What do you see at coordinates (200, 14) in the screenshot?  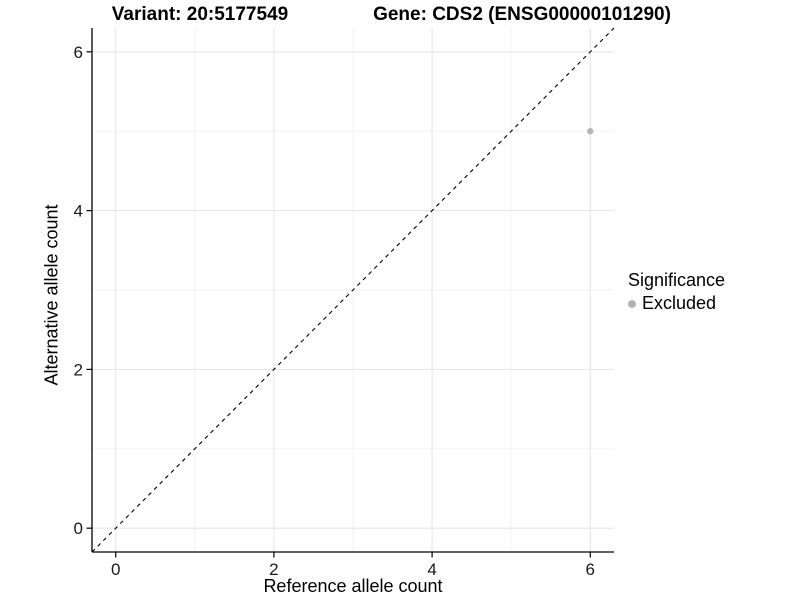 I see `variant-title: Variant: 20:5177549` at bounding box center [200, 14].